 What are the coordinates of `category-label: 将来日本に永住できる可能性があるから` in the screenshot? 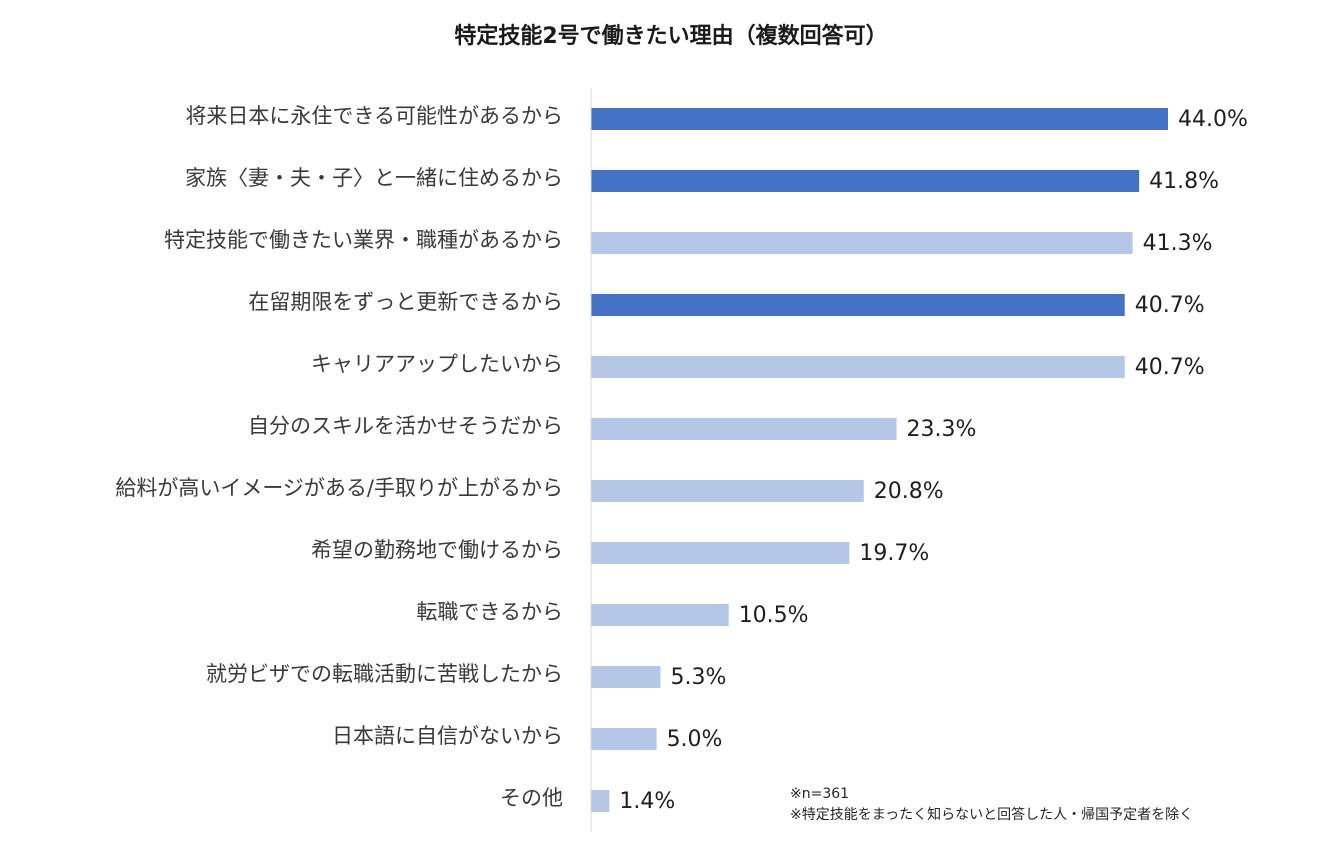 It's located at (374, 116).